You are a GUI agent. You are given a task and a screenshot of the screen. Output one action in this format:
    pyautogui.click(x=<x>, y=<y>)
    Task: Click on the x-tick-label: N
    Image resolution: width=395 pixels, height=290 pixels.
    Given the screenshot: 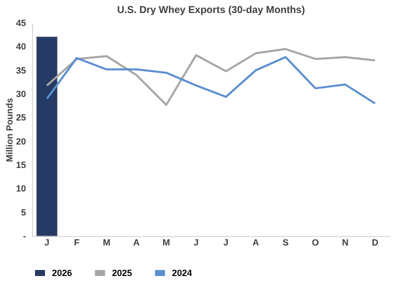 What is the action you would take?
    pyautogui.click(x=345, y=243)
    